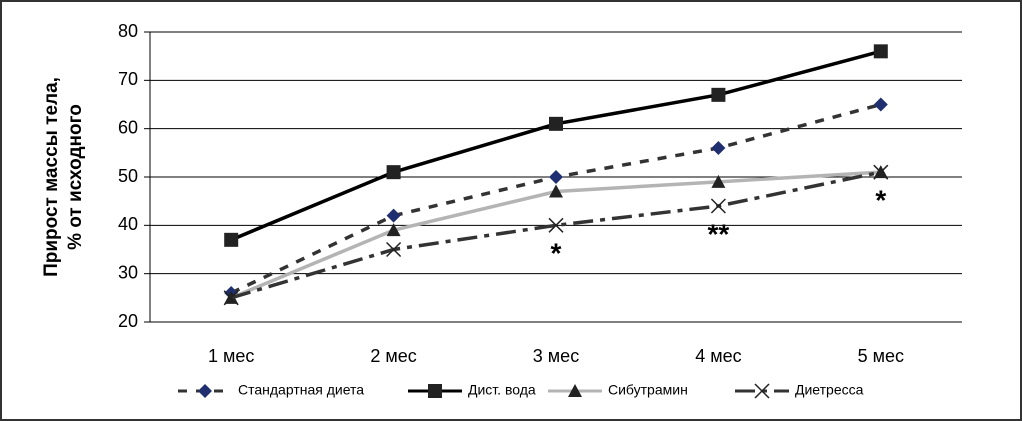  I want to click on y-tick-label: 50, so click(128, 176).